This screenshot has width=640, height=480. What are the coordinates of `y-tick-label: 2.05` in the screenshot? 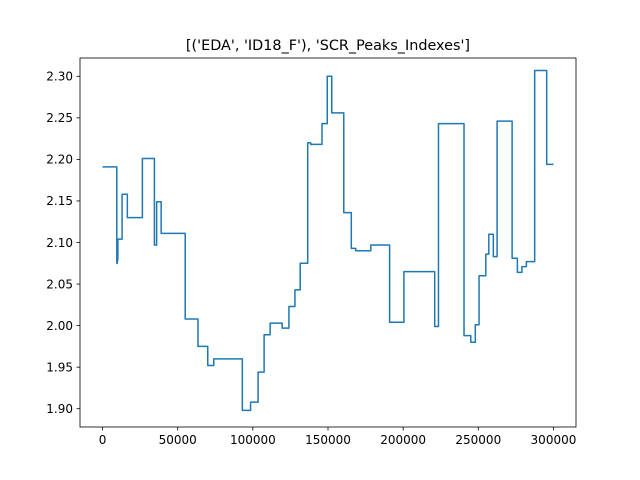 It's located at (59, 284).